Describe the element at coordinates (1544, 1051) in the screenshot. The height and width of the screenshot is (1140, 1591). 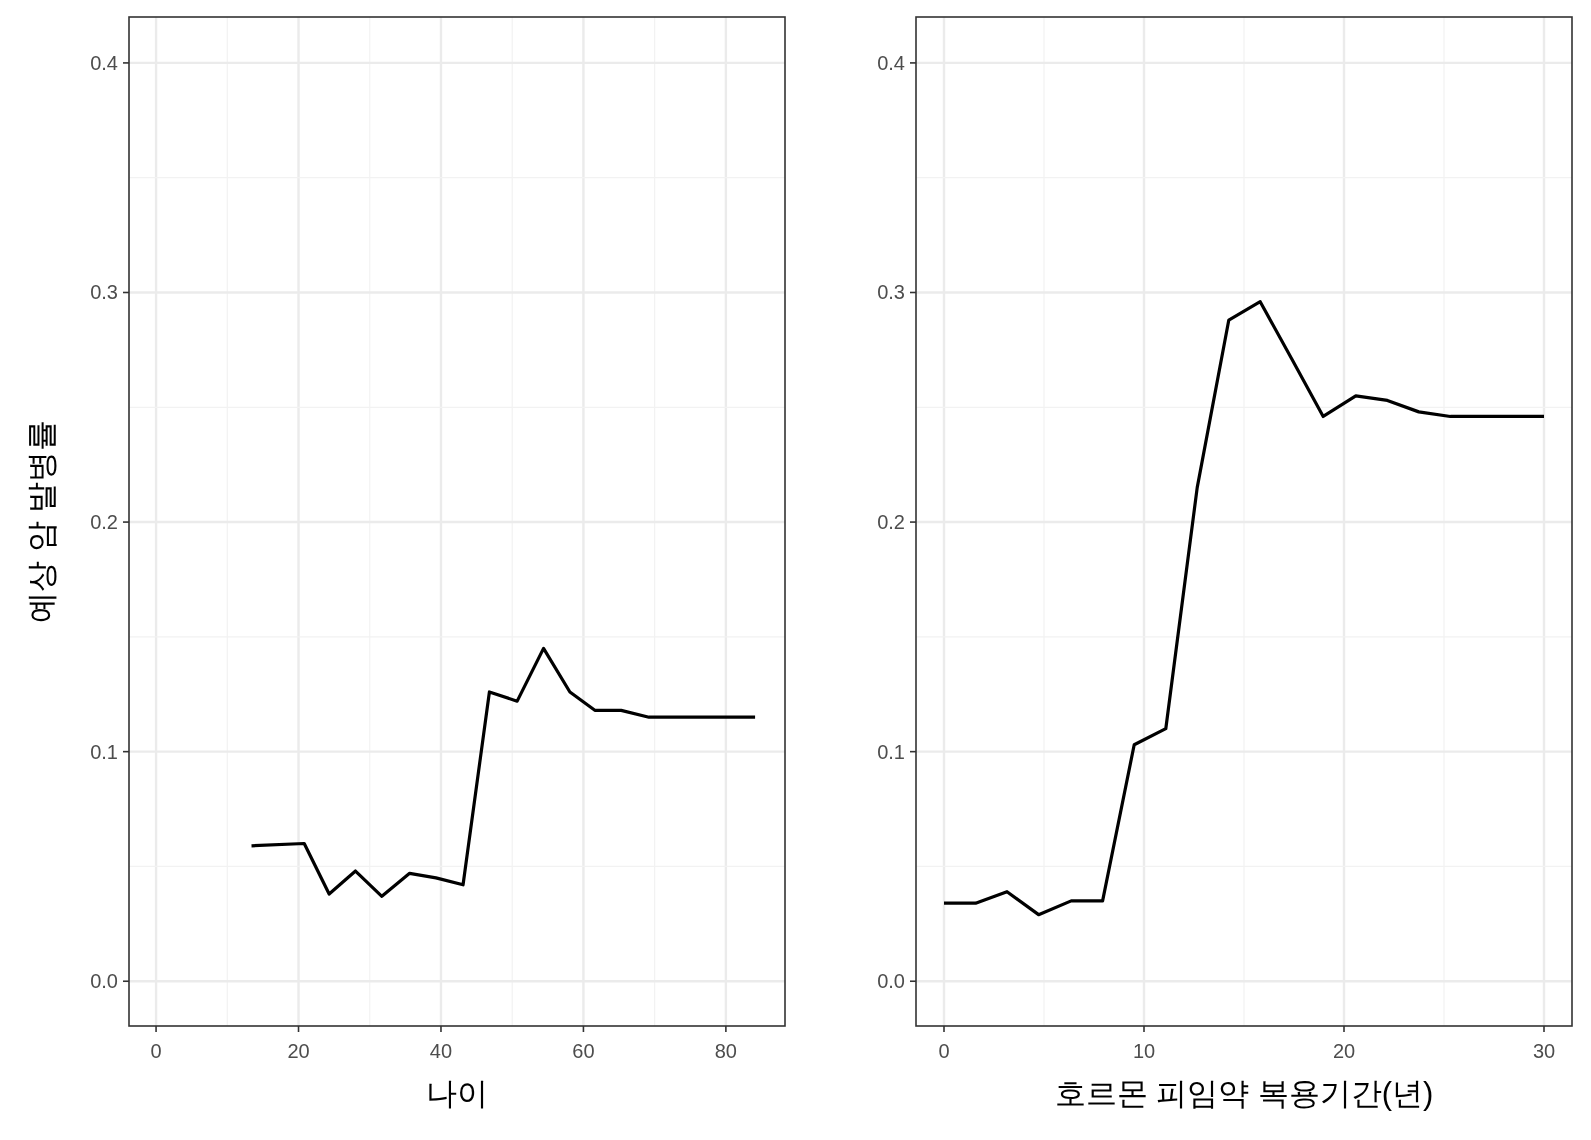
I see `x-tick-label: 30` at that location.